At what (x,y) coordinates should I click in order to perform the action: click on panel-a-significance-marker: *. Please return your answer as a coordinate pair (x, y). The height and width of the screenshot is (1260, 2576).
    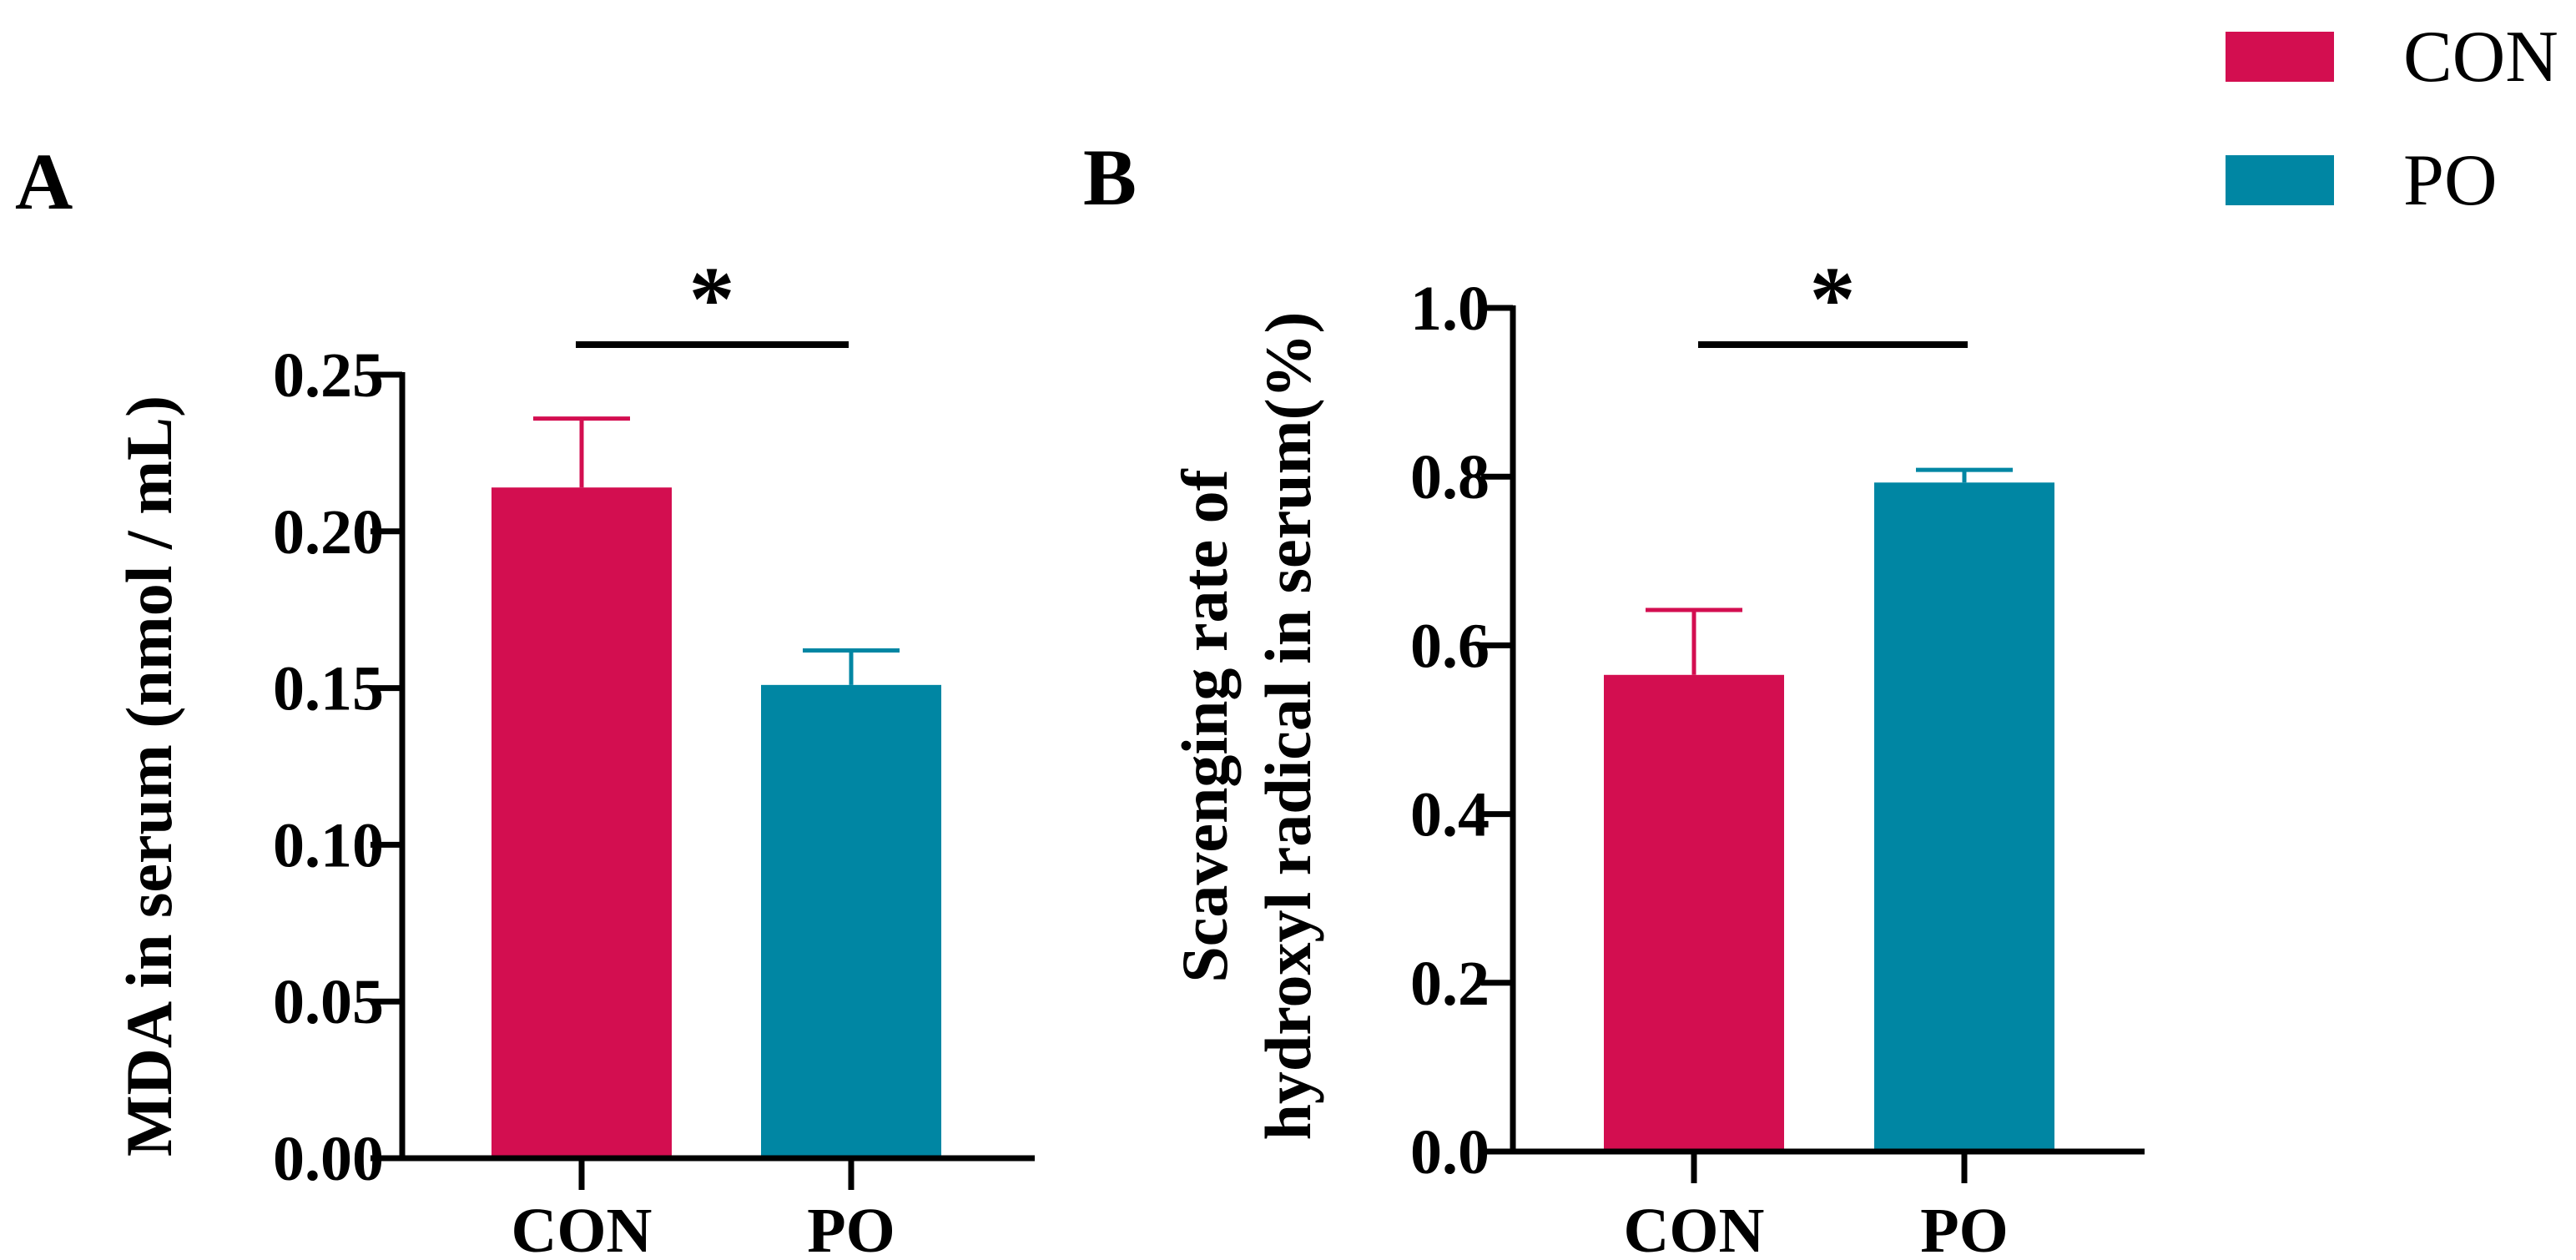
    Looking at the image, I should click on (712, 299).